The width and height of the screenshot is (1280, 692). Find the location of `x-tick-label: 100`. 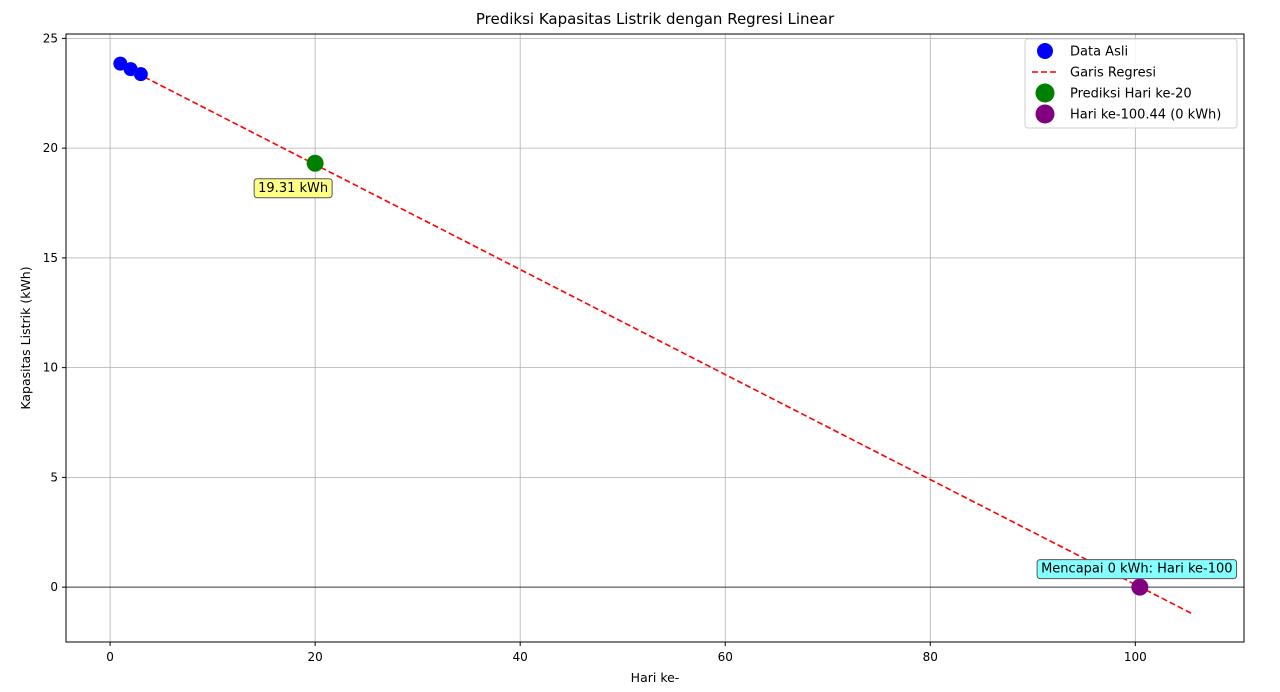

x-tick-label: 100 is located at coordinates (1135, 657).